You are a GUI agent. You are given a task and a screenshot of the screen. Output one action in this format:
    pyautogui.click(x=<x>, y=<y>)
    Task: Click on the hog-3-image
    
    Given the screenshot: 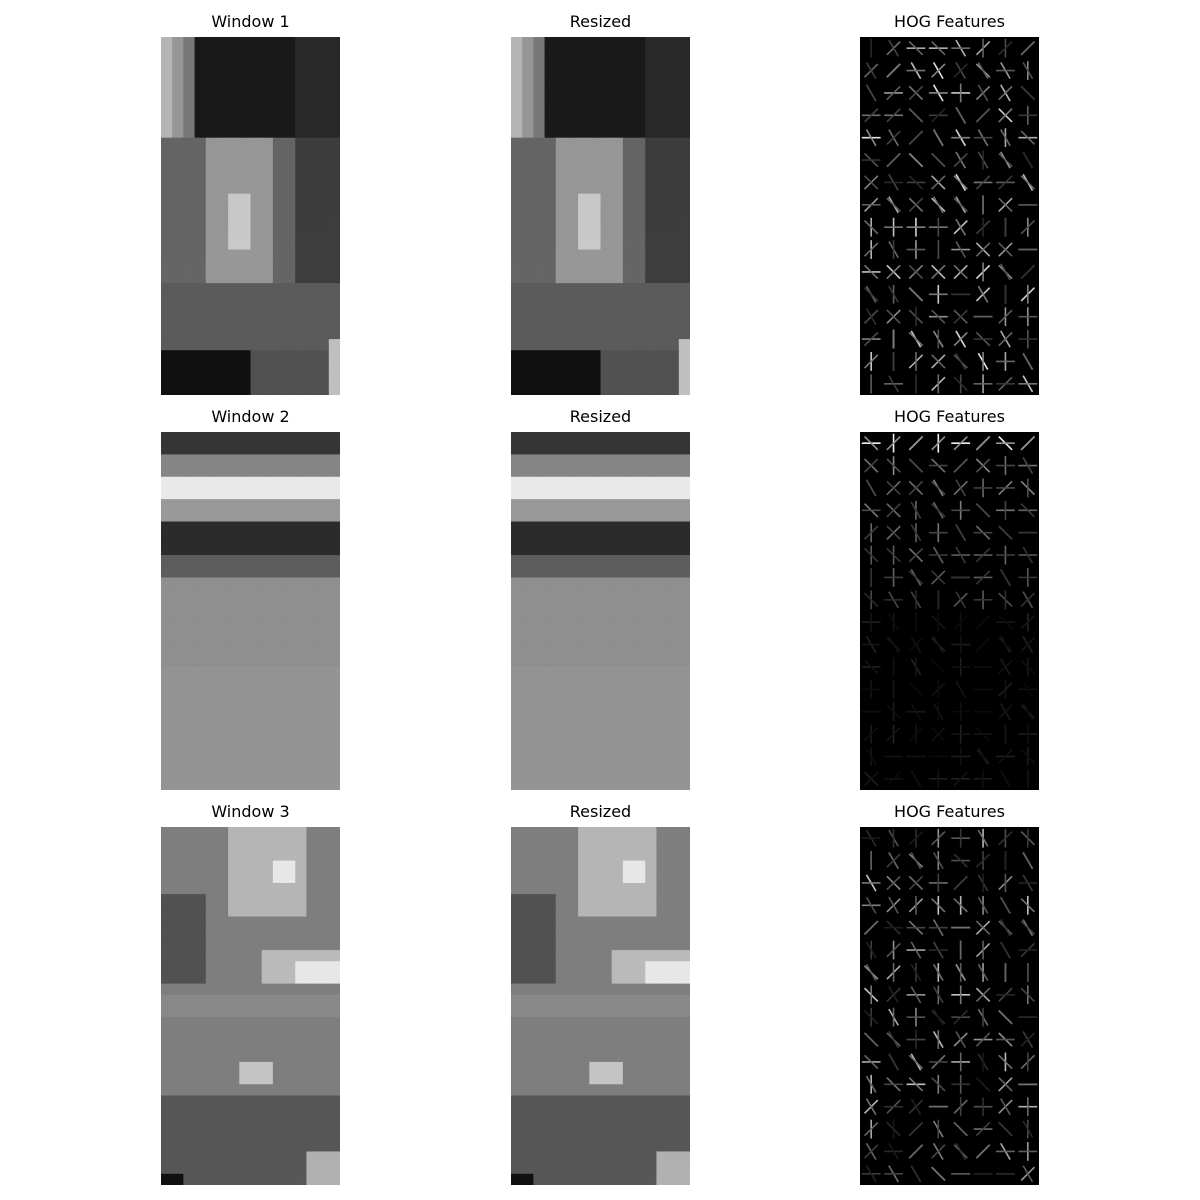 What is the action you would take?
    pyautogui.click(x=949, y=1006)
    